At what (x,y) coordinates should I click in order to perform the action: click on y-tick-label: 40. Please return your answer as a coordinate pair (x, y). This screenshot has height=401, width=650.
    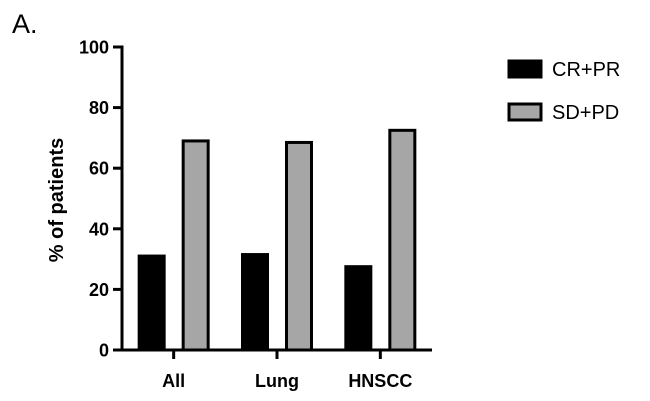
    Looking at the image, I should click on (99, 229).